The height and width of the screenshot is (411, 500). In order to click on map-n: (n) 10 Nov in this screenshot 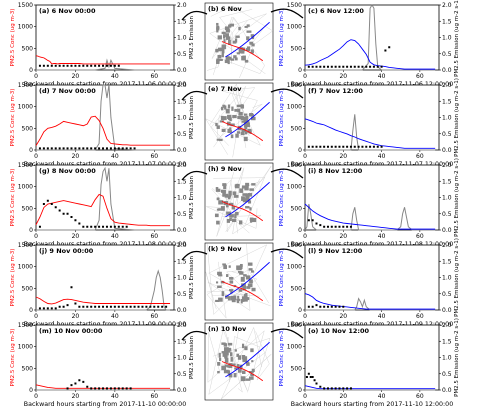, I will do `click(242, 361)`.